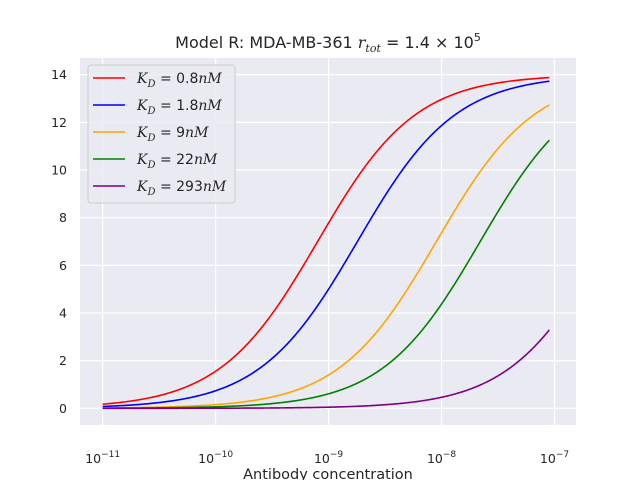  I want to click on x-tick-labels: 10⁻¹¹ 10⁻¹⁰ 10⁻⁹ 10⁻⁸ 10⁻⁷, so click(327, 458).